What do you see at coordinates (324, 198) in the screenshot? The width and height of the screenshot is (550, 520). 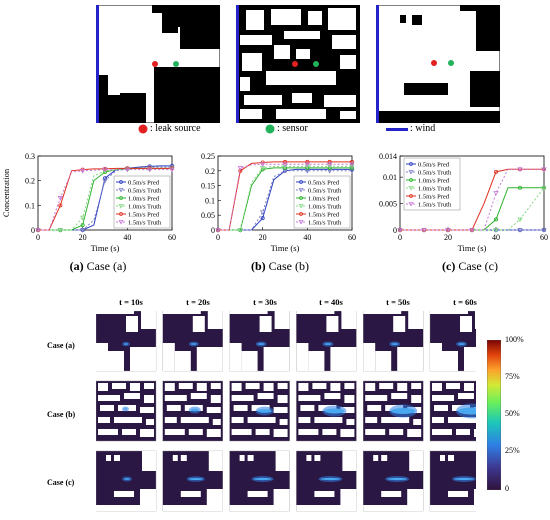 I see `legend-entry: 1.0m/s Pred` at bounding box center [324, 198].